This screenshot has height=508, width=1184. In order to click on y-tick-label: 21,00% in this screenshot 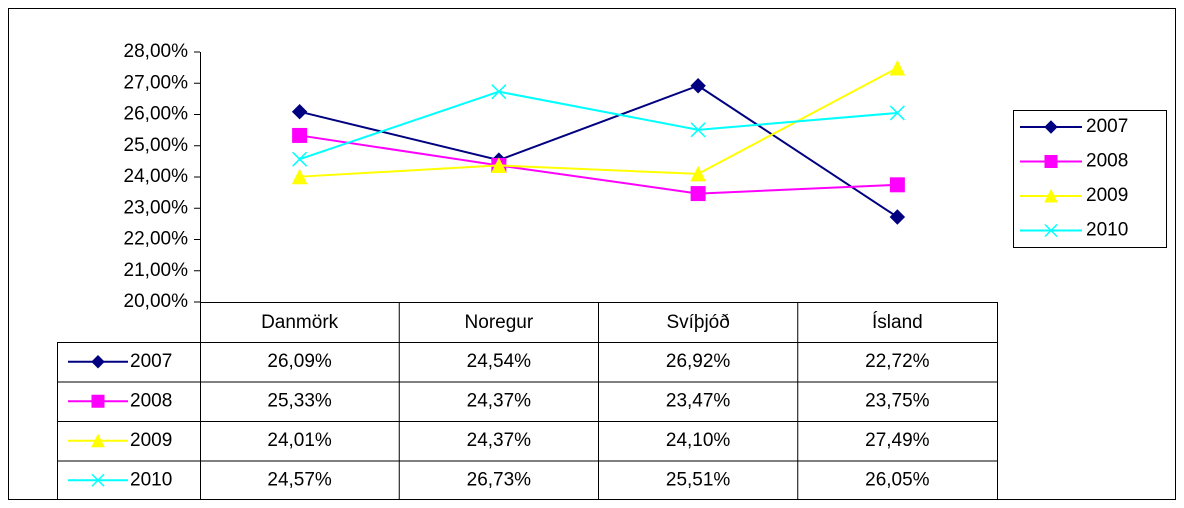, I will do `click(156, 270)`.